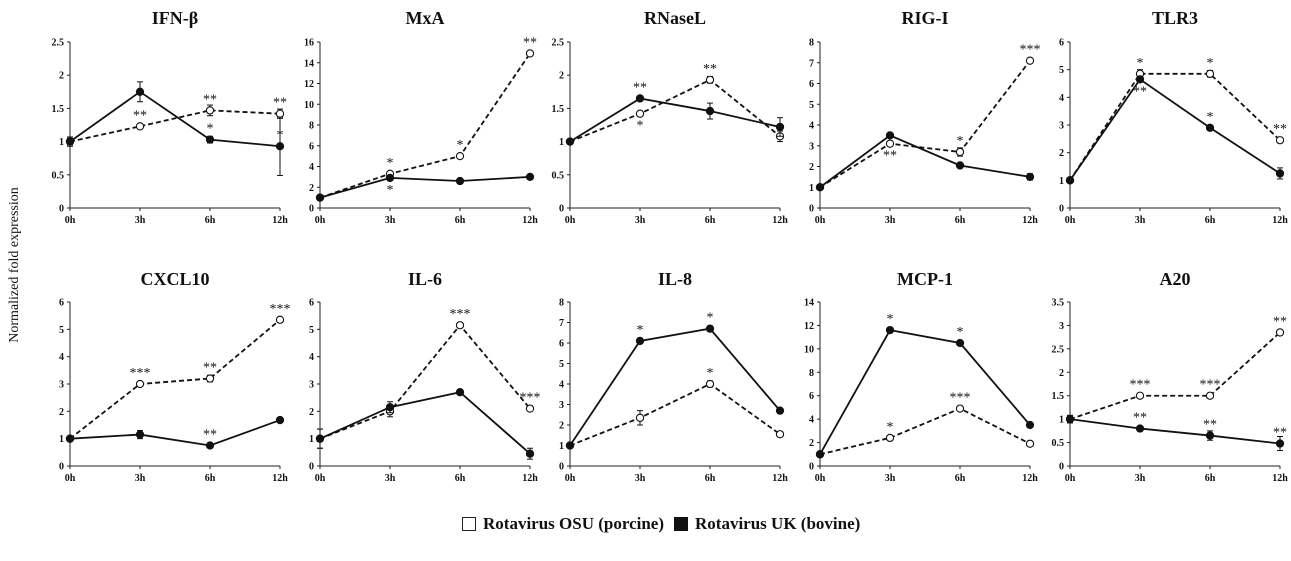 This screenshot has height=561, width=1291. What do you see at coordinates (809, 326) in the screenshot?
I see `y-tick-label: 12` at bounding box center [809, 326].